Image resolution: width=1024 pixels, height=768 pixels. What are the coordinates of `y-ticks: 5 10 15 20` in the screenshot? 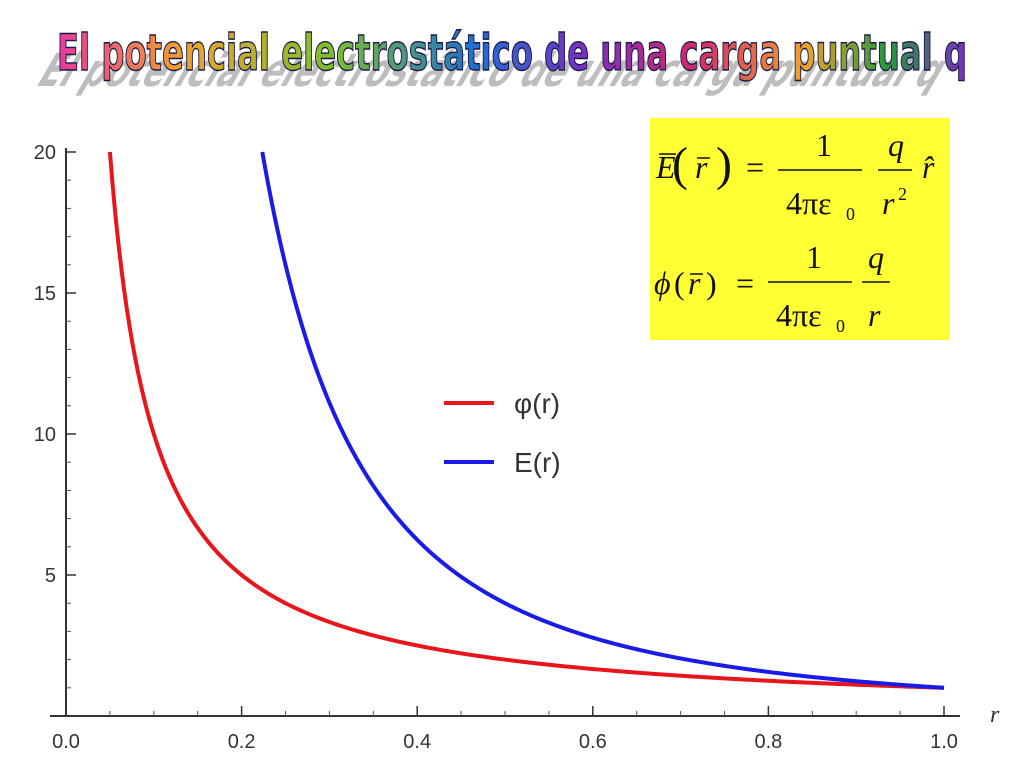 It's located at (55, 415).